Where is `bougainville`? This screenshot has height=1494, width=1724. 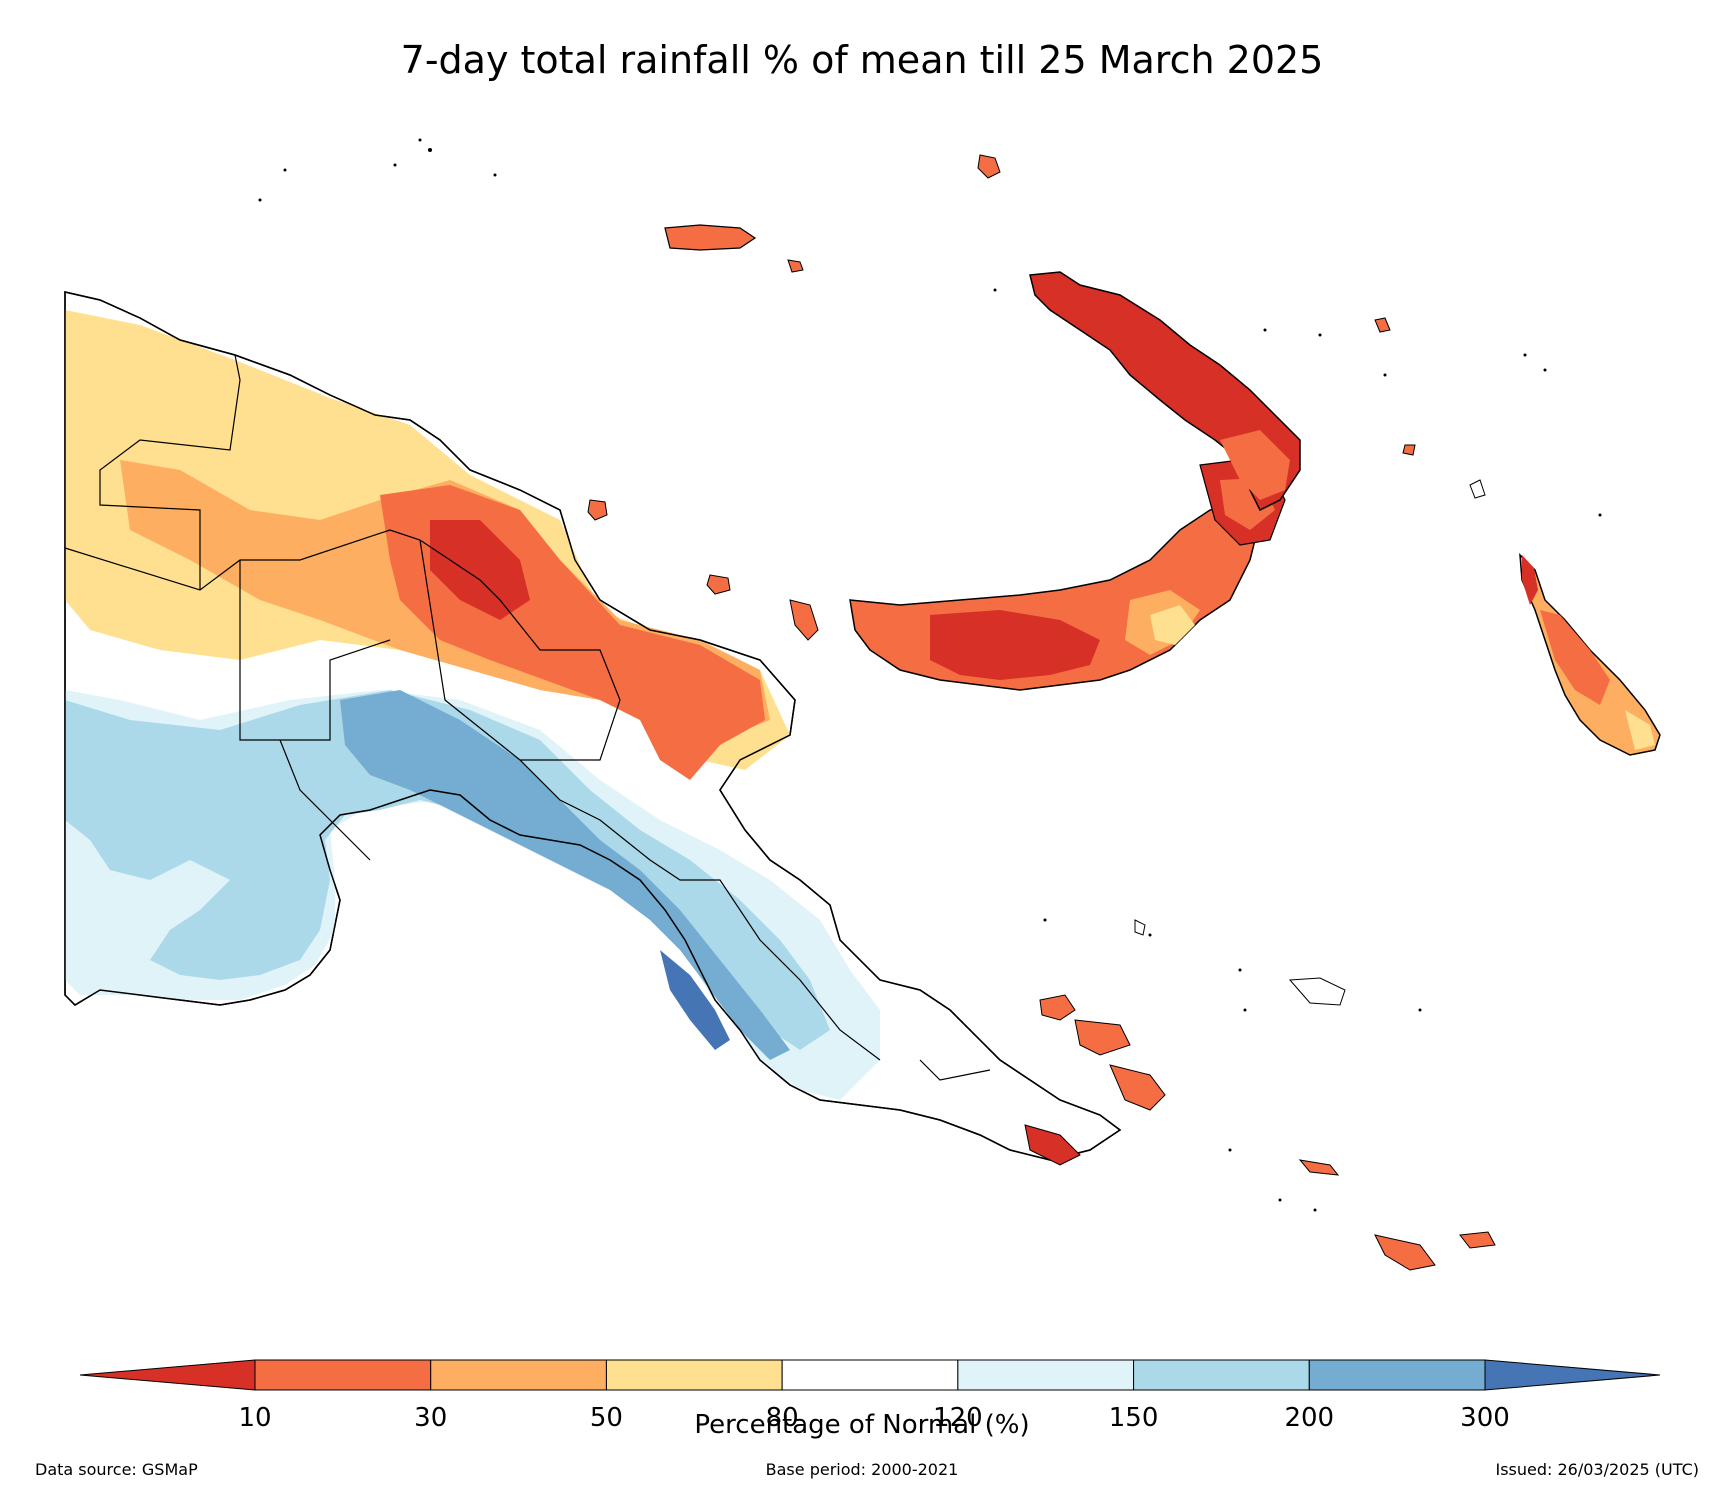 bougainville is located at coordinates (1590, 654).